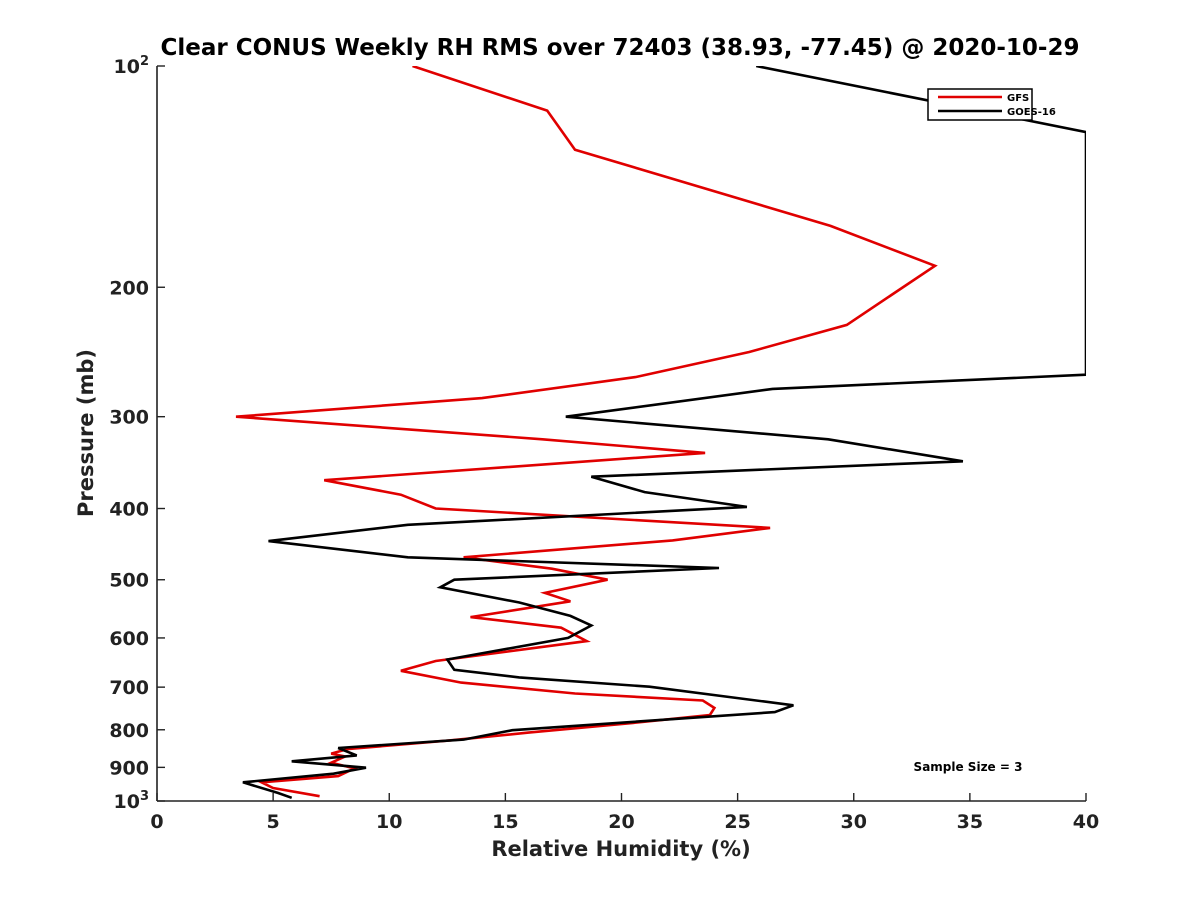 This screenshot has height=900, width=1200. Describe the element at coordinates (968, 767) in the screenshot. I see `sample-size-annotation: Sample Size = 3` at that location.